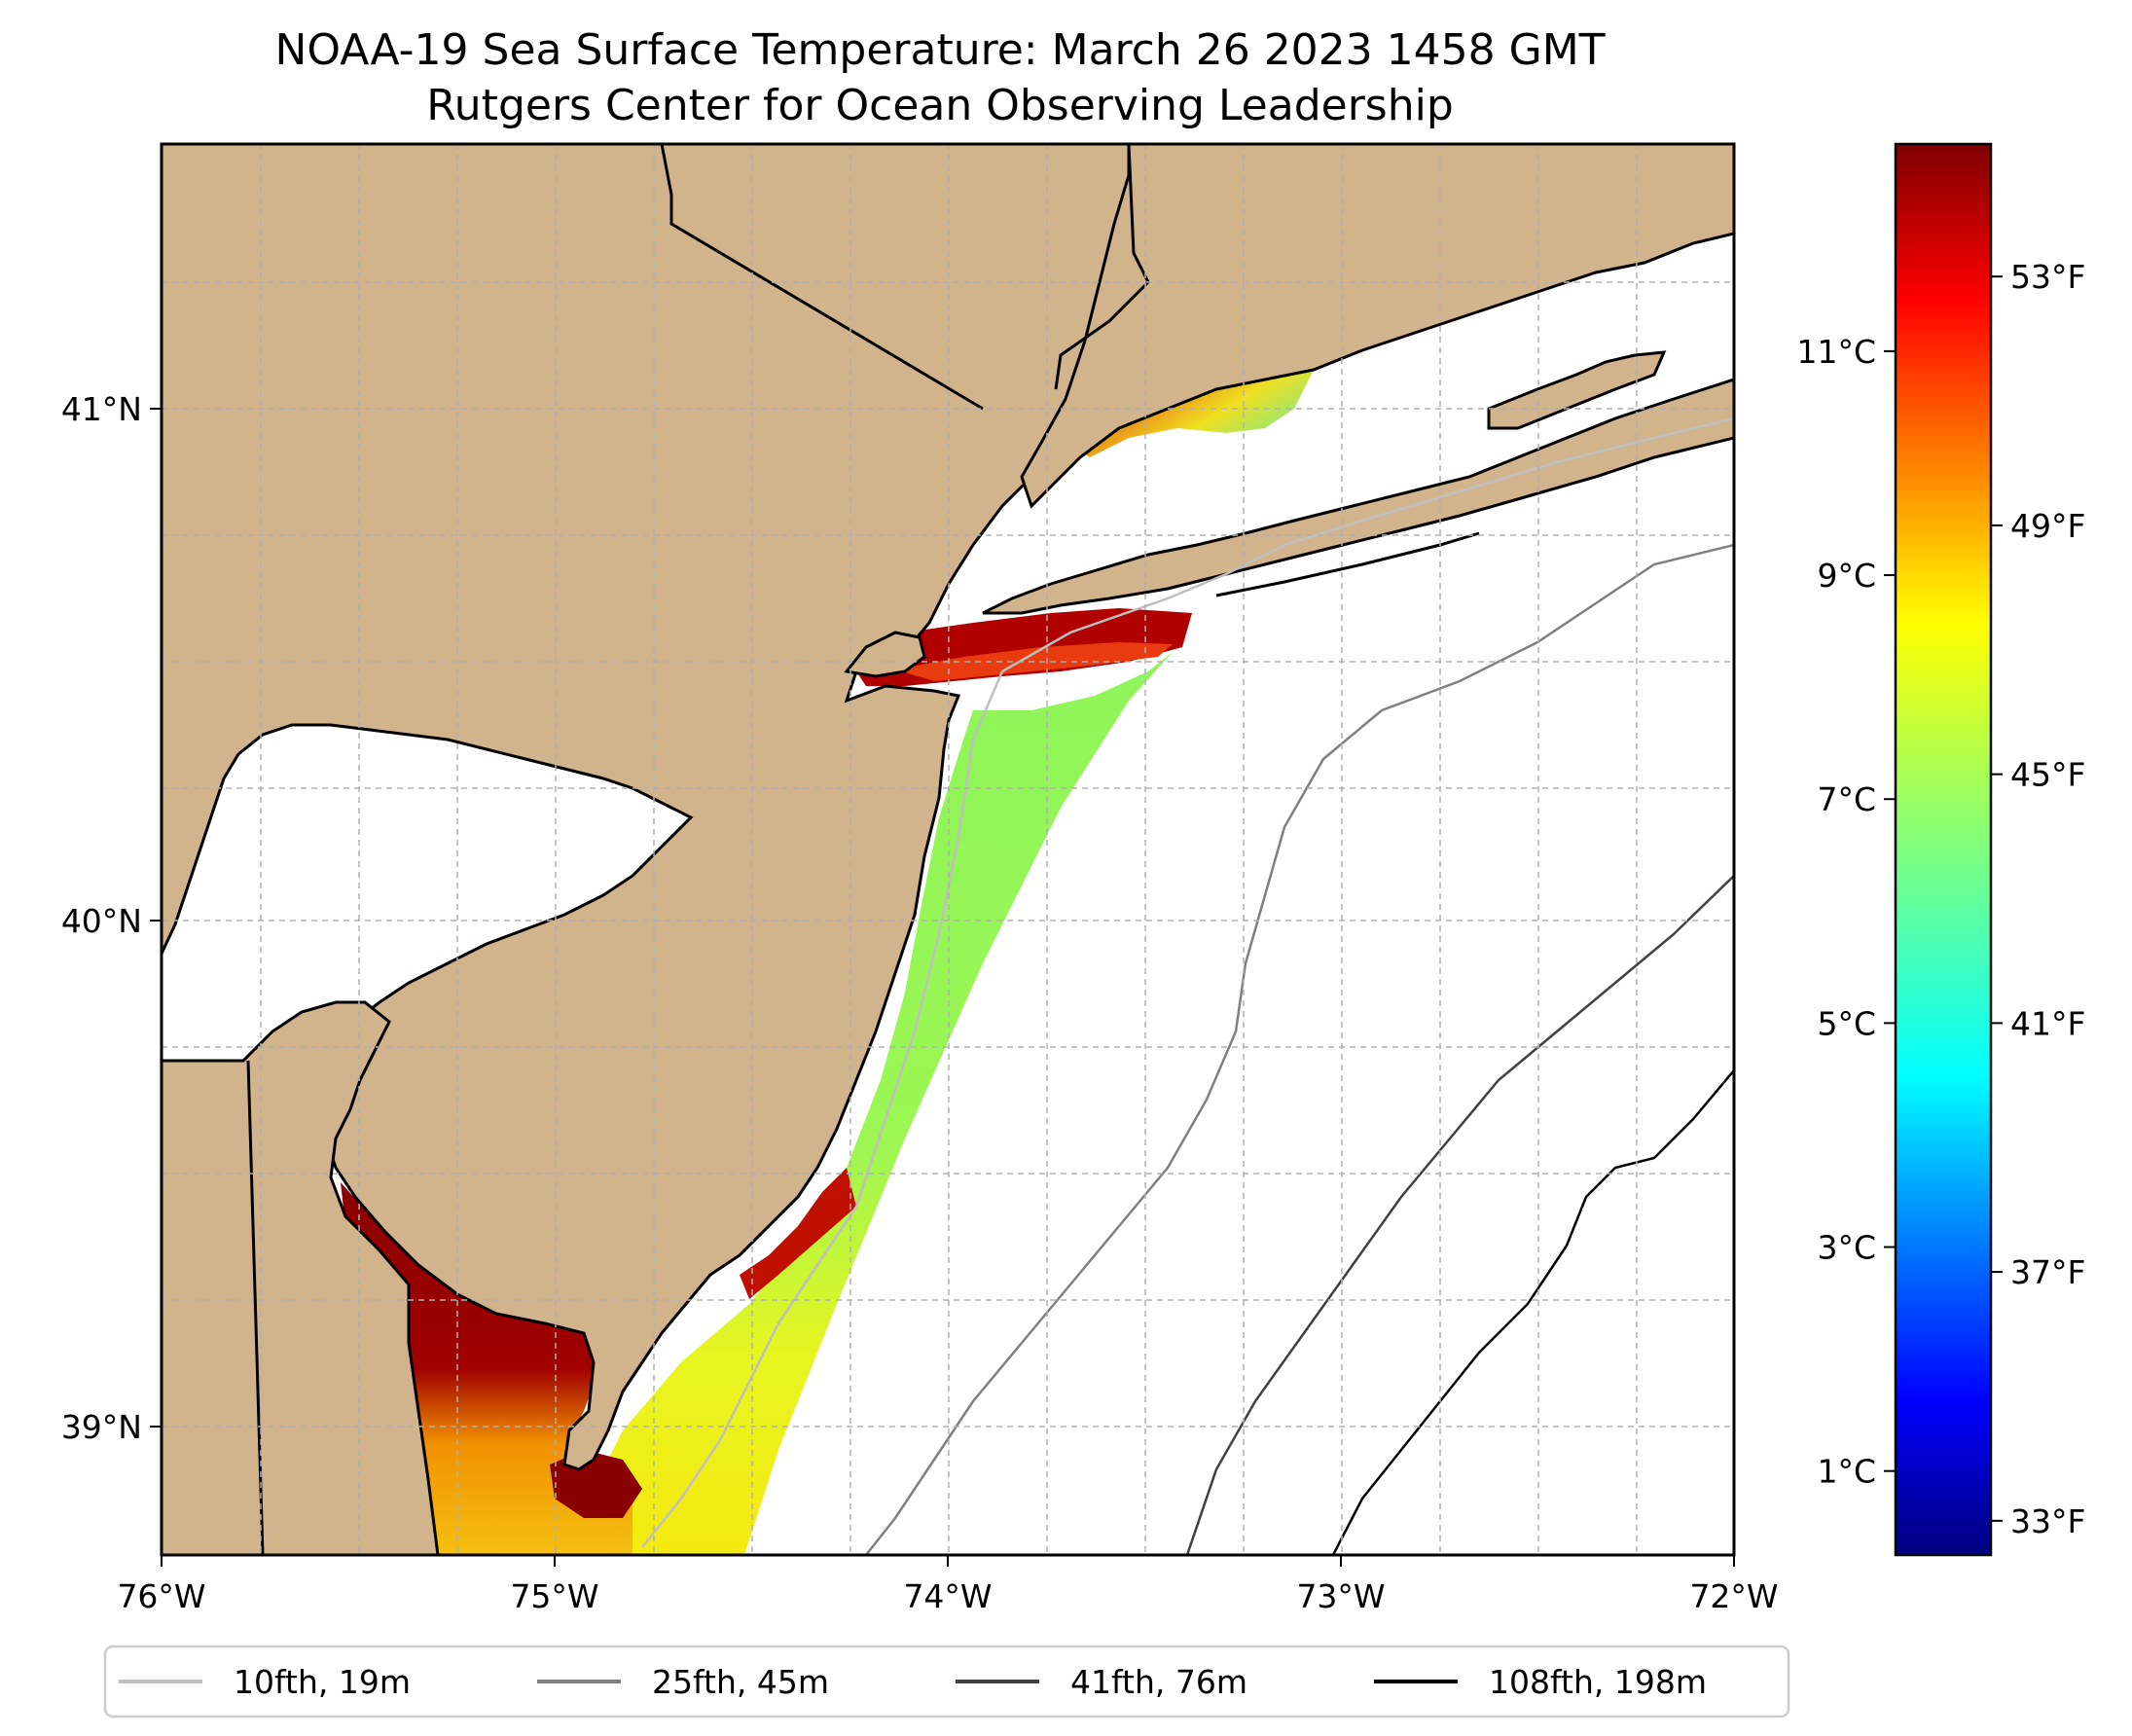 The height and width of the screenshot is (1736, 2132). What do you see at coordinates (798, 1234) in the screenshot?
I see `sst-ri-coast-warm` at bounding box center [798, 1234].